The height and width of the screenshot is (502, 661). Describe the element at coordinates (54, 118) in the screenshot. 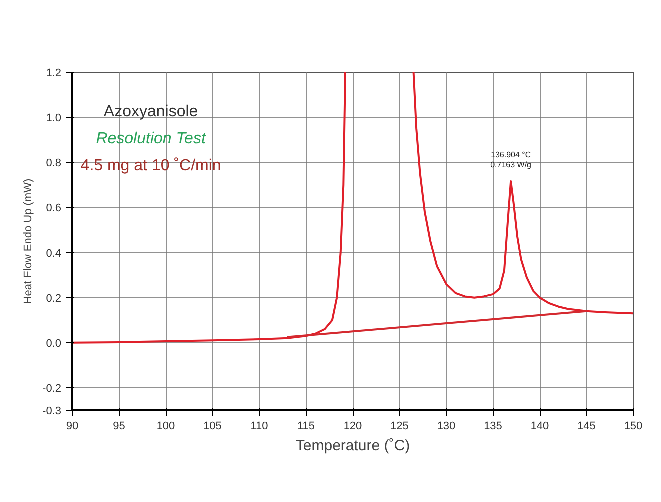

I see `y-tick-label: 1.0` at that location.